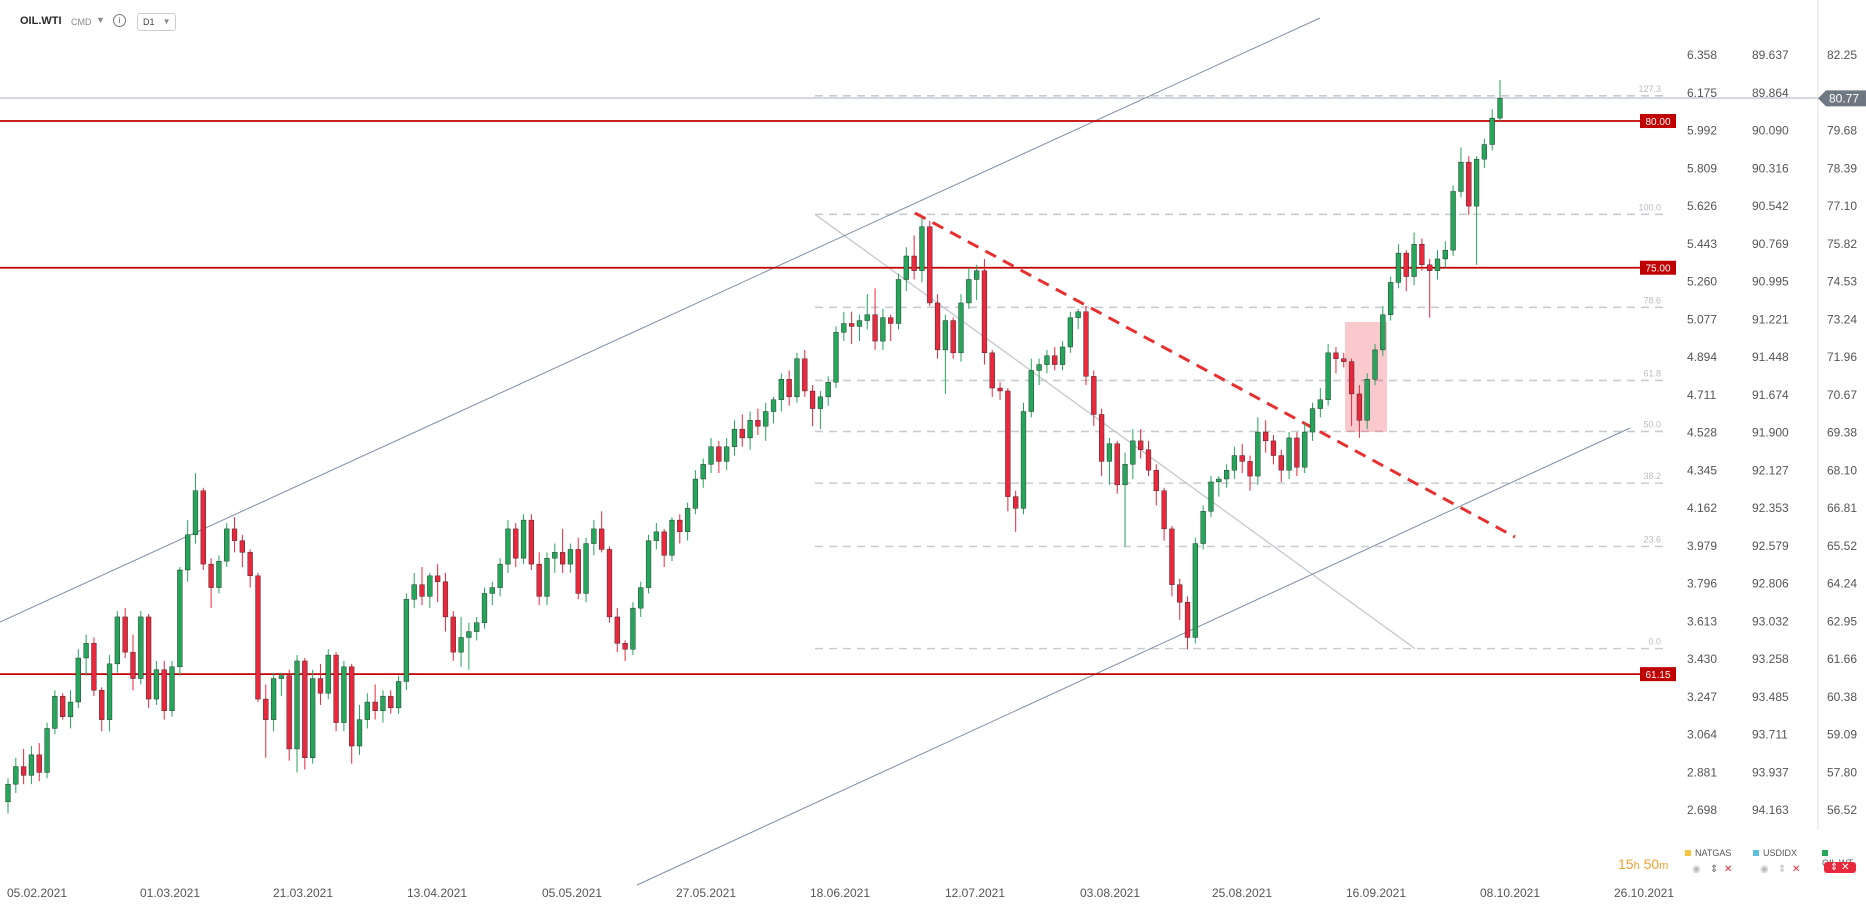 Image resolution: width=1866 pixels, height=905 pixels. Describe the element at coordinates (1842, 433) in the screenshot. I see `price-tick-label: 69.38` at that location.